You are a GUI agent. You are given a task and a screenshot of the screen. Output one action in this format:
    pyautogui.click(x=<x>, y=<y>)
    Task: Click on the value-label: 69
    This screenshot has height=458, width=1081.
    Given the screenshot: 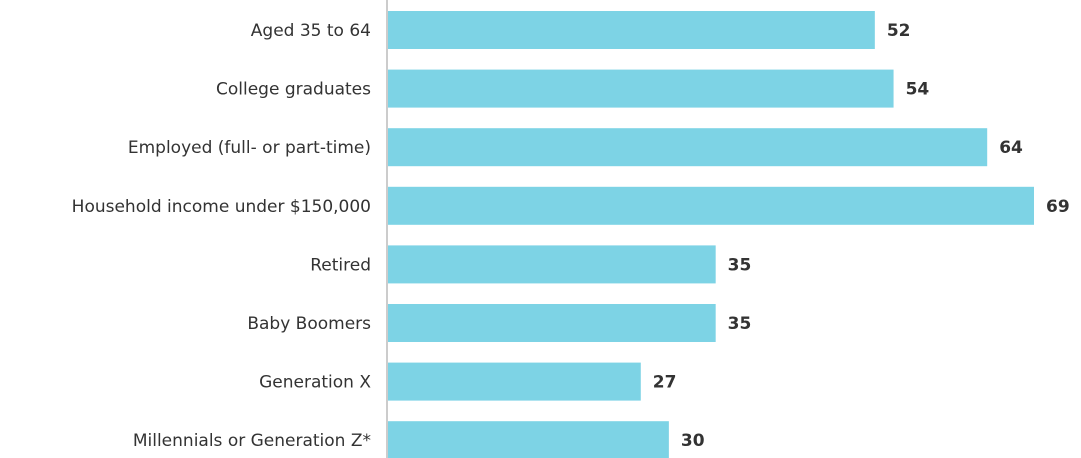 What is the action you would take?
    pyautogui.click(x=1058, y=207)
    